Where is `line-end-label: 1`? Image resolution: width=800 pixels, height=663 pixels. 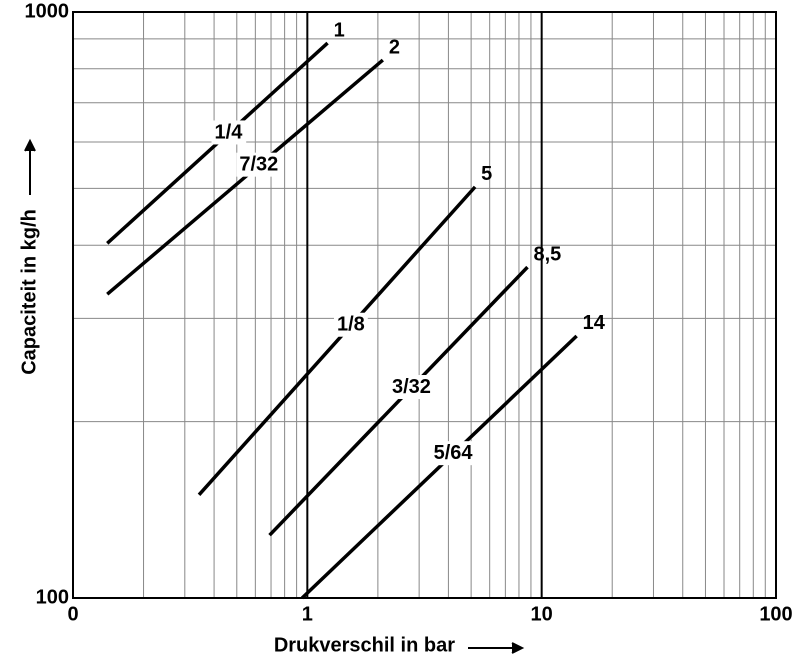 line-end-label: 1 is located at coordinates (339, 30).